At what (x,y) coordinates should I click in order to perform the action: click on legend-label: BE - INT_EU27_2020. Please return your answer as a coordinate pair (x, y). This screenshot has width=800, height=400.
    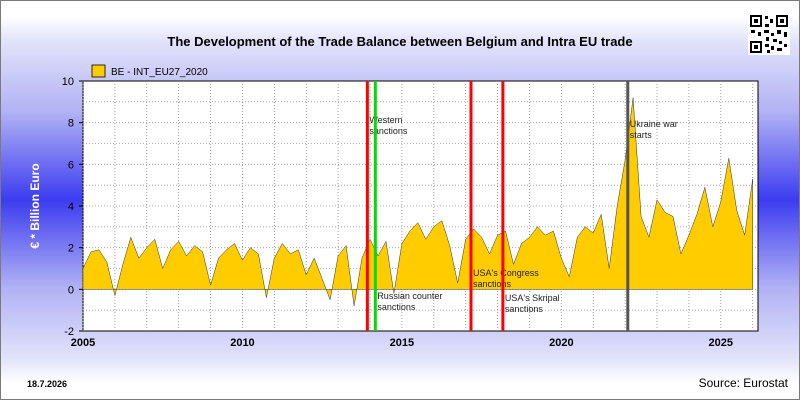
    Looking at the image, I should click on (159, 72).